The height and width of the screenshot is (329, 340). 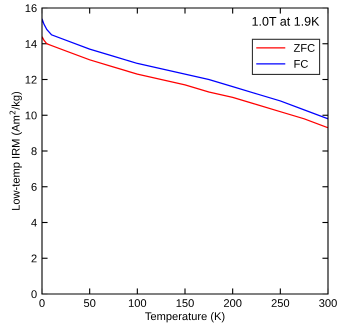 What do you see at coordinates (233, 303) in the screenshot?
I see `x-tick-label: 200` at bounding box center [233, 303].